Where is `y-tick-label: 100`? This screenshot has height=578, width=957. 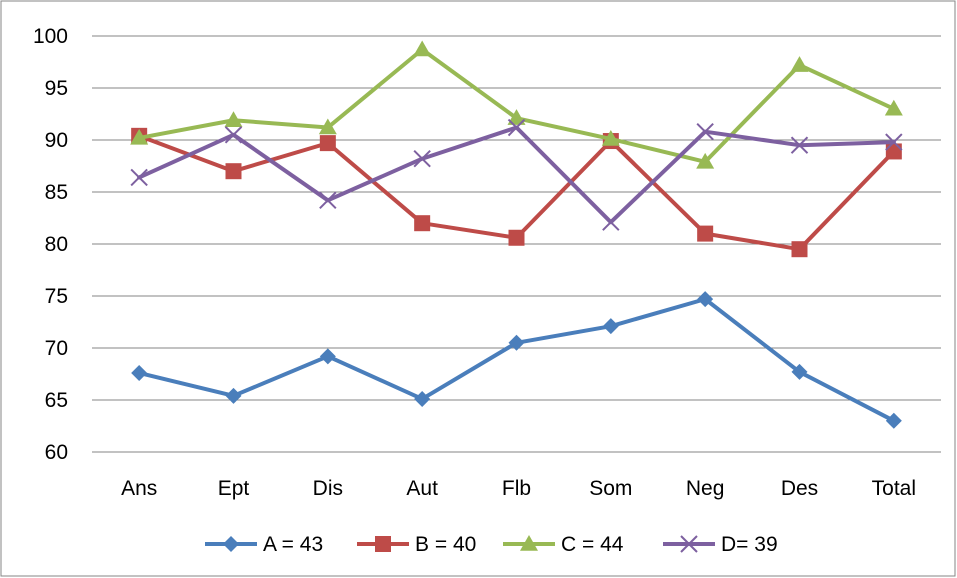
y-tick-label: 100 is located at coordinates (50, 36).